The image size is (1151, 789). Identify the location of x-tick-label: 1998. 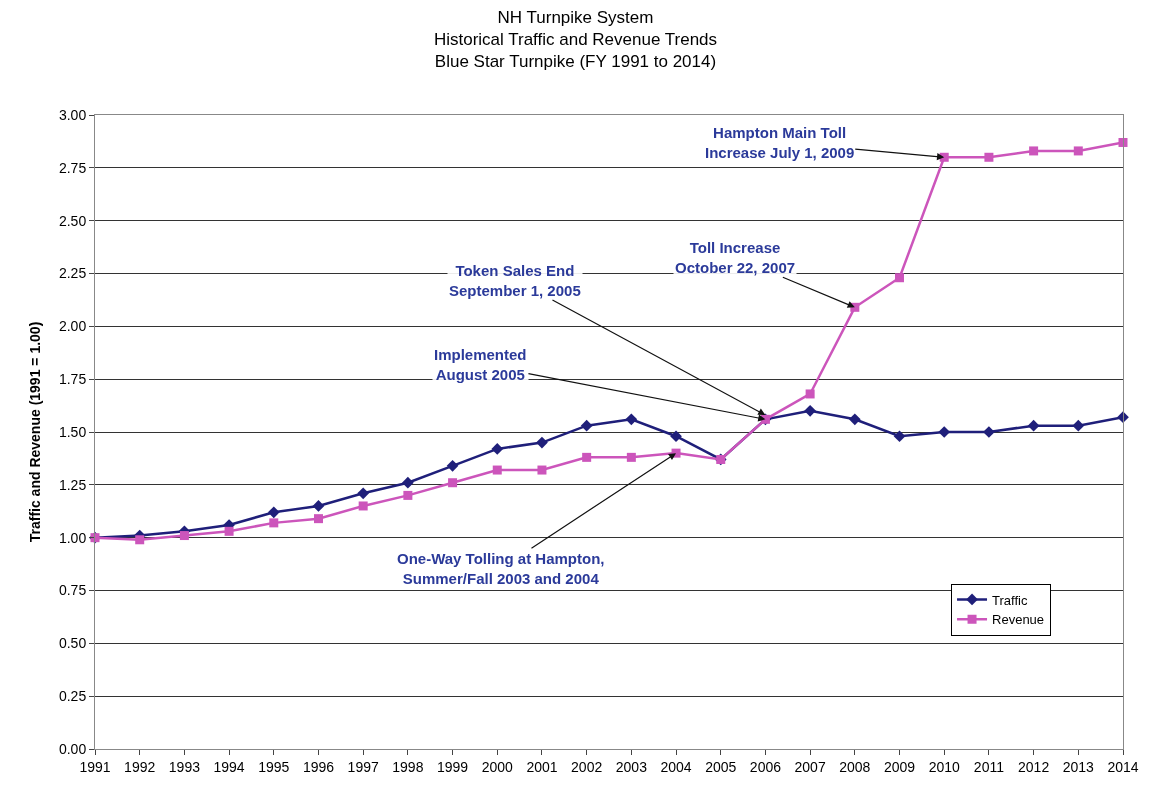
(408, 766).